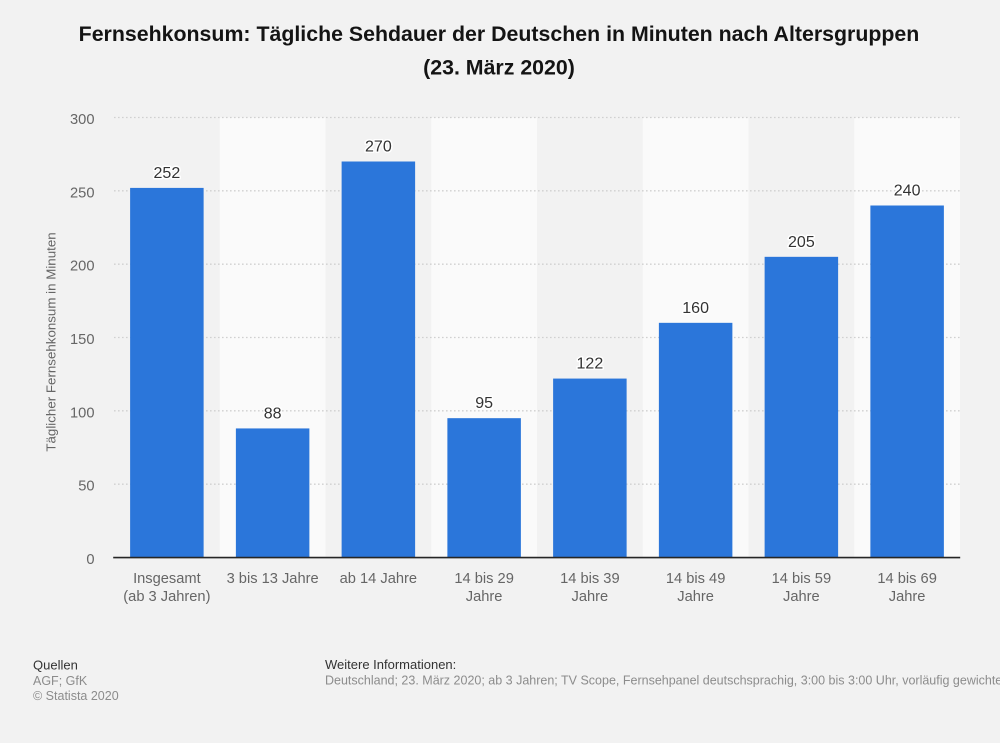  Describe the element at coordinates (906, 579) in the screenshot. I see `svg-text: 14 bis 69` at that location.